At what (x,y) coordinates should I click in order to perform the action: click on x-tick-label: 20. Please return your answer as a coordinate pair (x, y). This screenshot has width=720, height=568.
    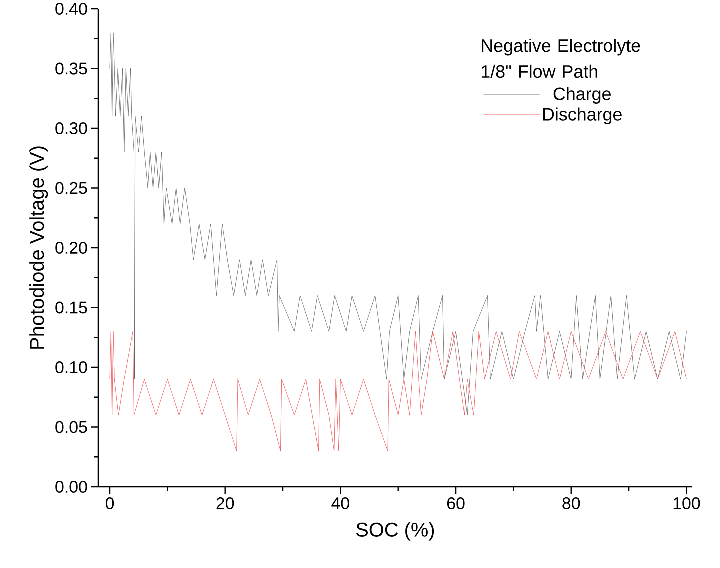
    Looking at the image, I should click on (225, 504).